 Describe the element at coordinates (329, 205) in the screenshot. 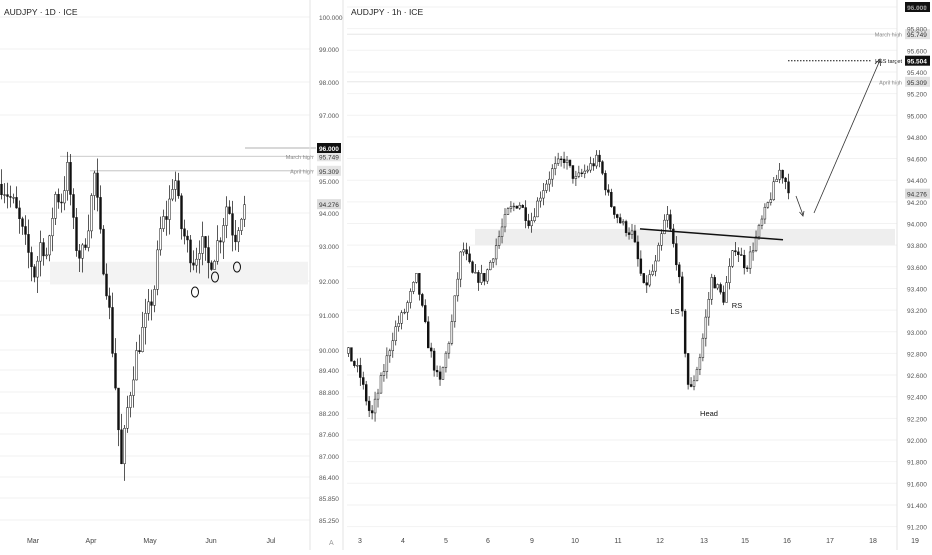

I see `last-price-label: 94.276` at that location.